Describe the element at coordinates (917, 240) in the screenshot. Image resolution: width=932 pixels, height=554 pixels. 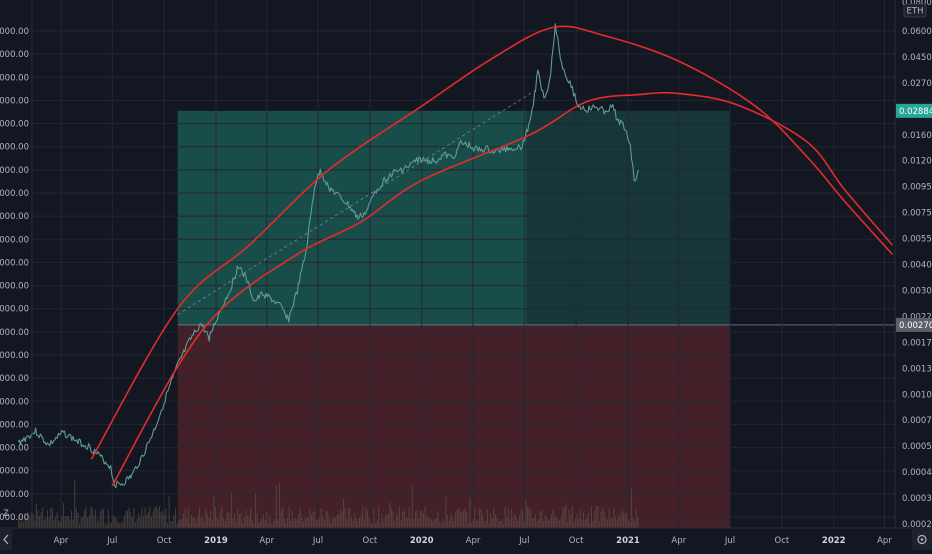
I see `right-axis-label: 0.005500` at that location.